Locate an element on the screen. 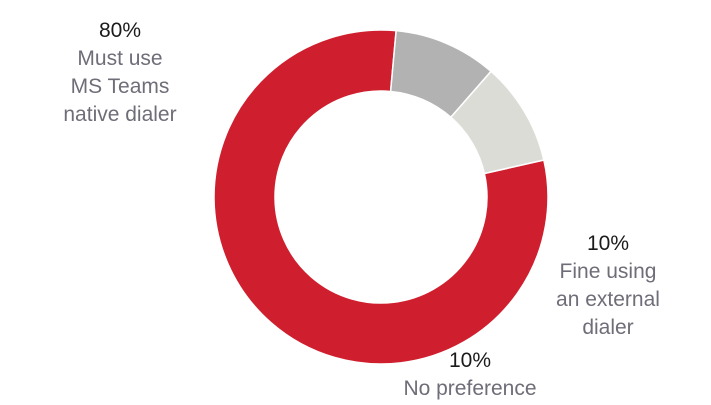 Image resolution: width=711 pixels, height=405 pixels. slice-label-line: dialer is located at coordinates (608, 327).